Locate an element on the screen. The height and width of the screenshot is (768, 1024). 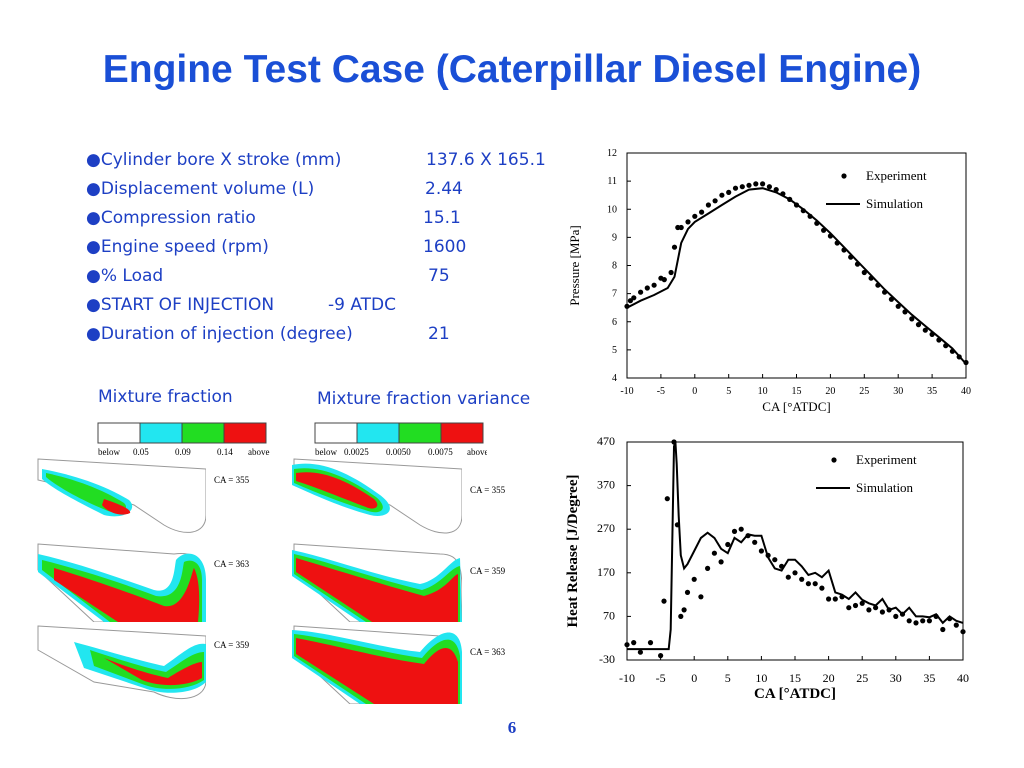
spec-value: 21 is located at coordinates (439, 334).